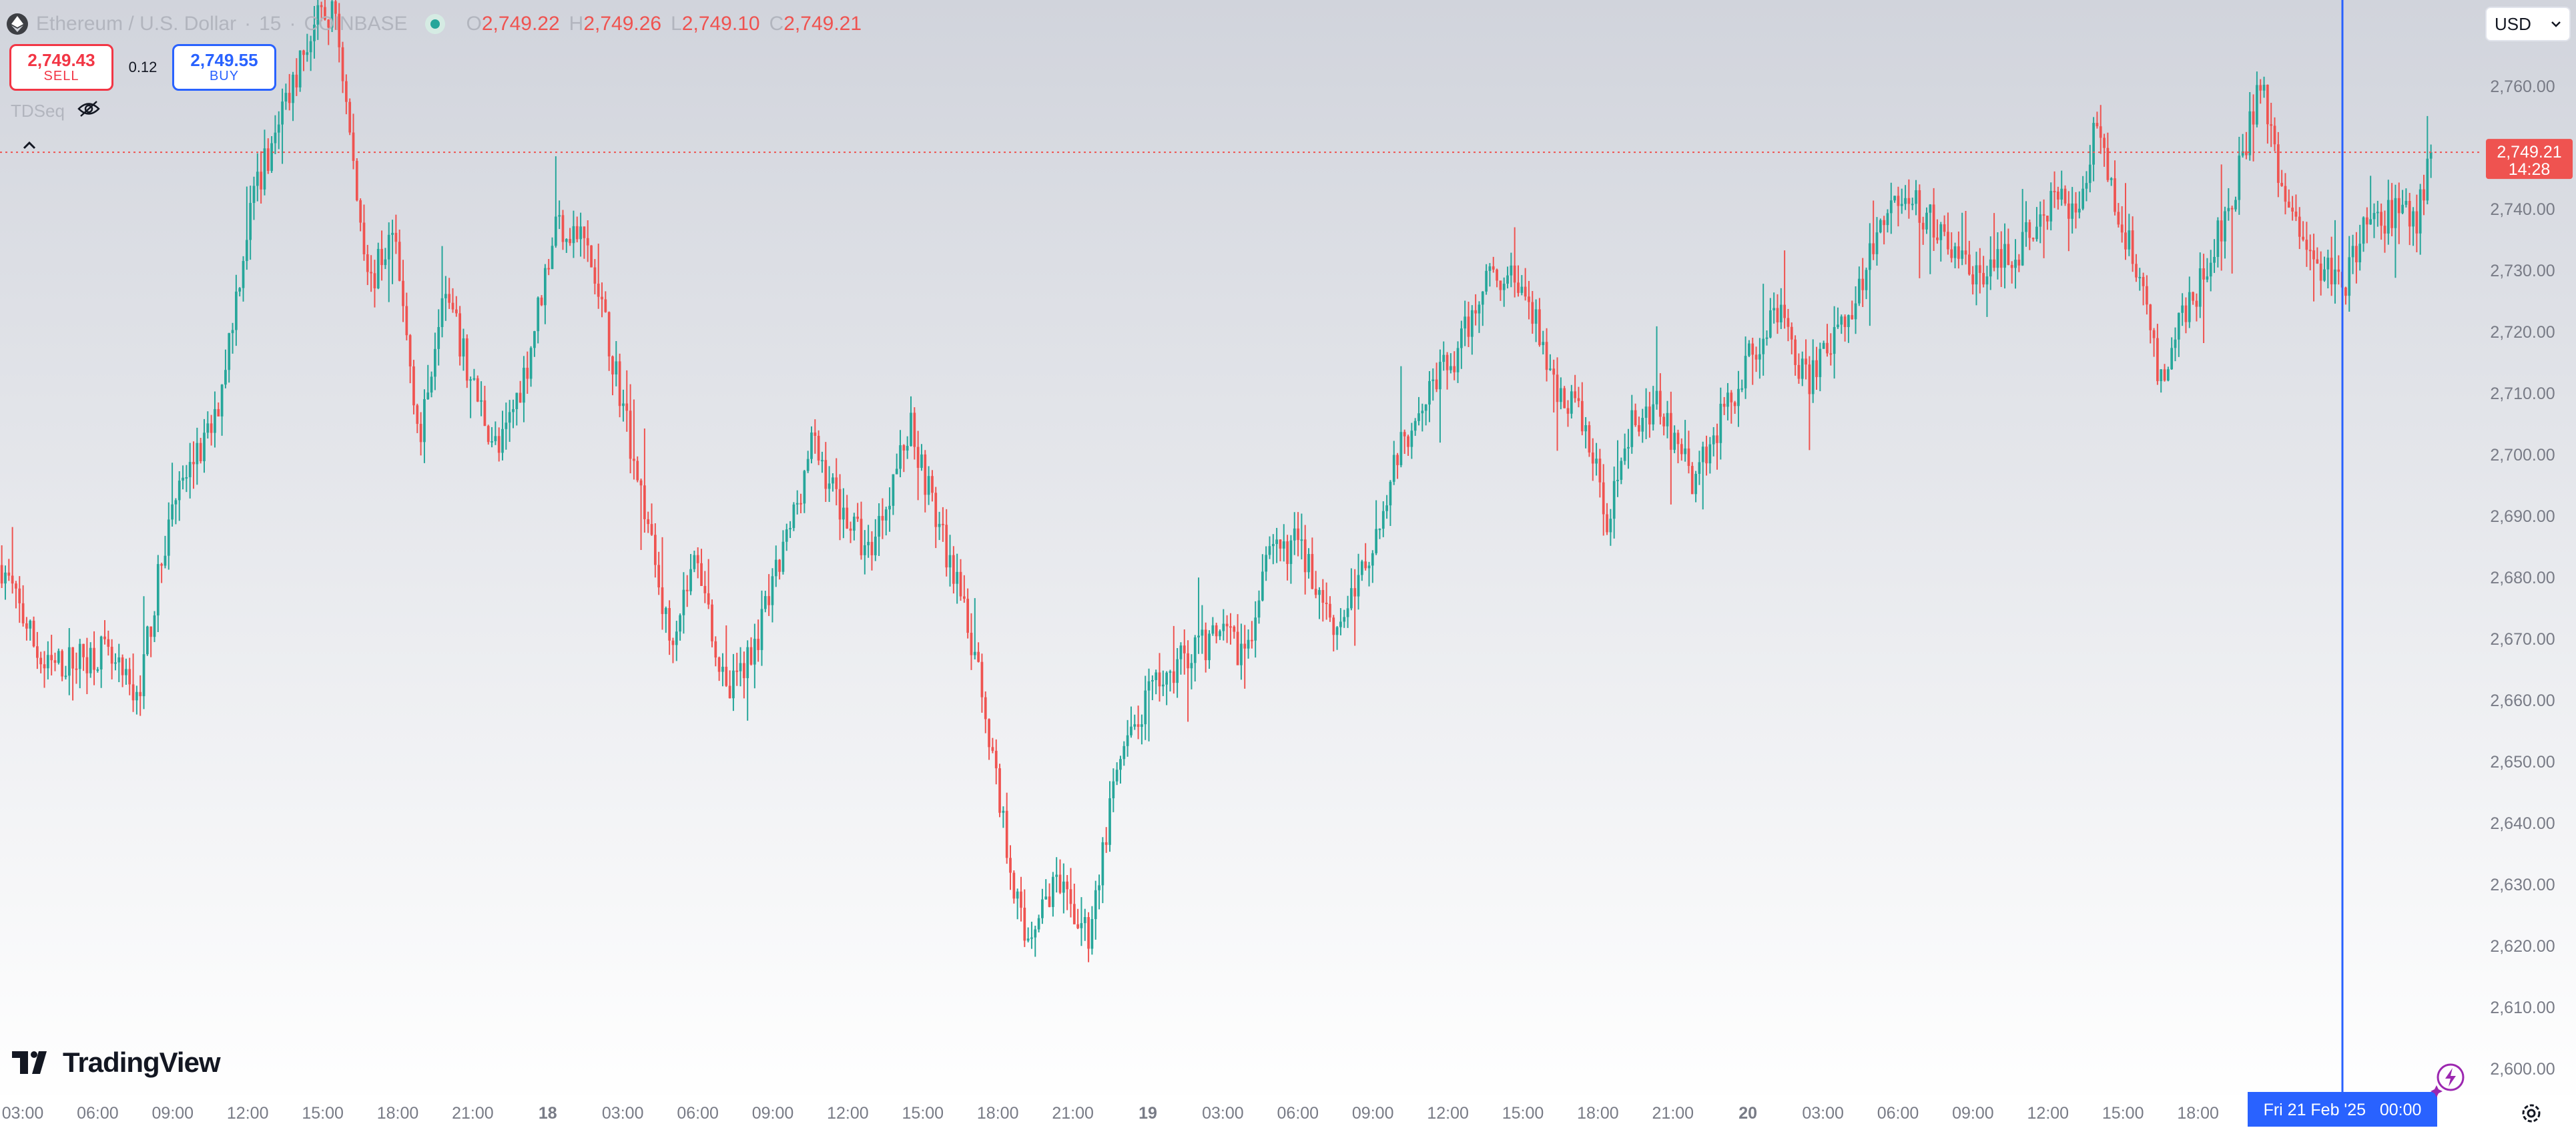 The height and width of the screenshot is (1140, 2576). What do you see at coordinates (2528, 24) in the screenshot?
I see `currency-select: USD` at bounding box center [2528, 24].